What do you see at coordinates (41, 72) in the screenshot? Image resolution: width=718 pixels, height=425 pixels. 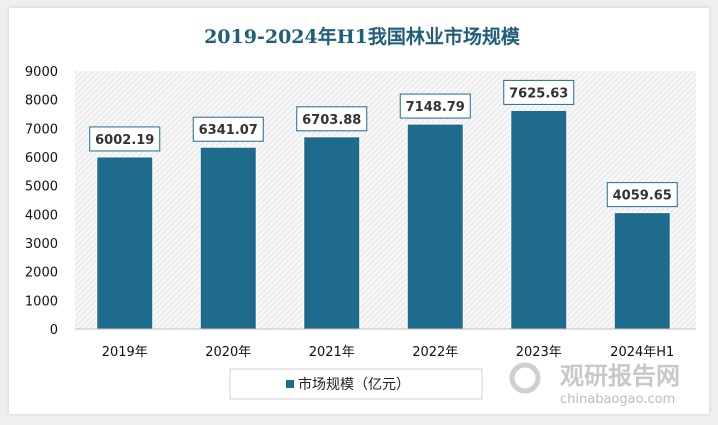 I see `y-tick-label: 9000` at bounding box center [41, 72].